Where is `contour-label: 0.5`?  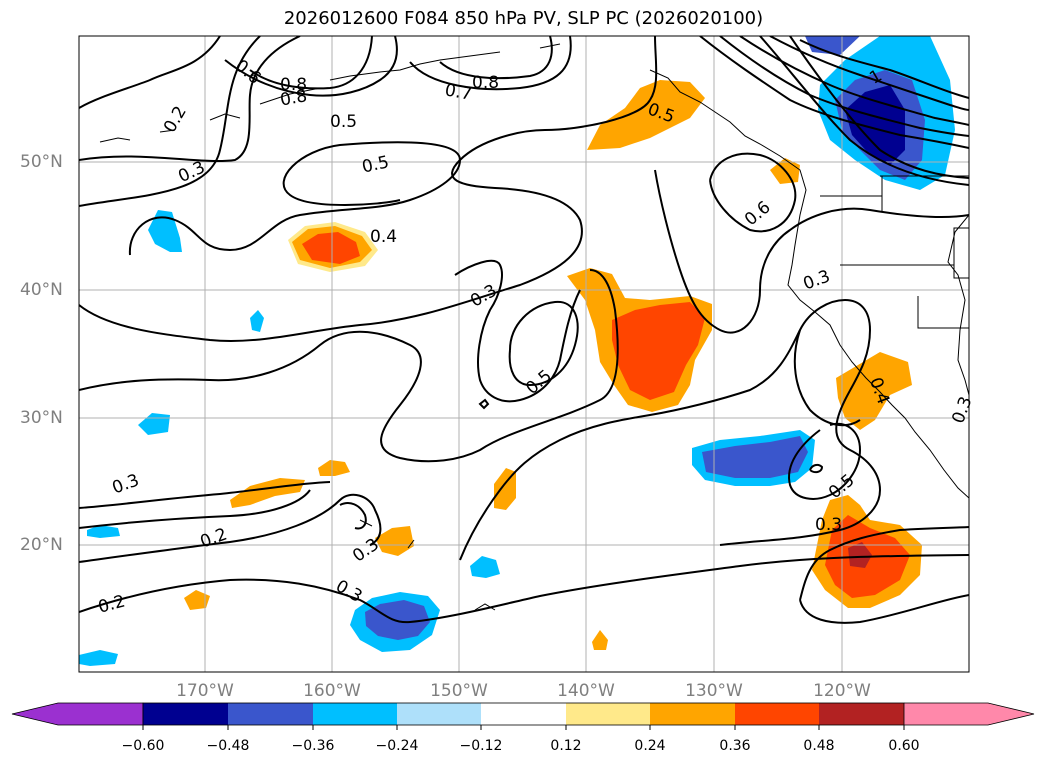 contour-label: 0.5 is located at coordinates (343, 122).